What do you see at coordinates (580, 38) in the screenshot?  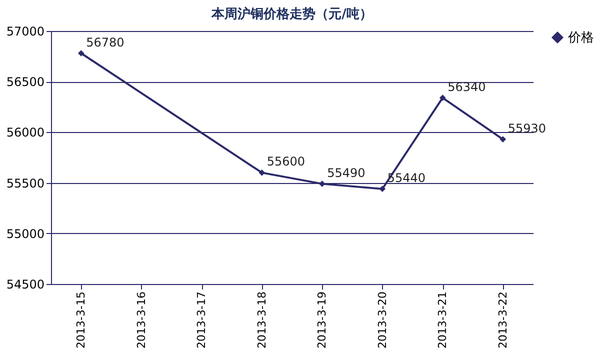 I see `legend-label: 价格` at bounding box center [580, 38].